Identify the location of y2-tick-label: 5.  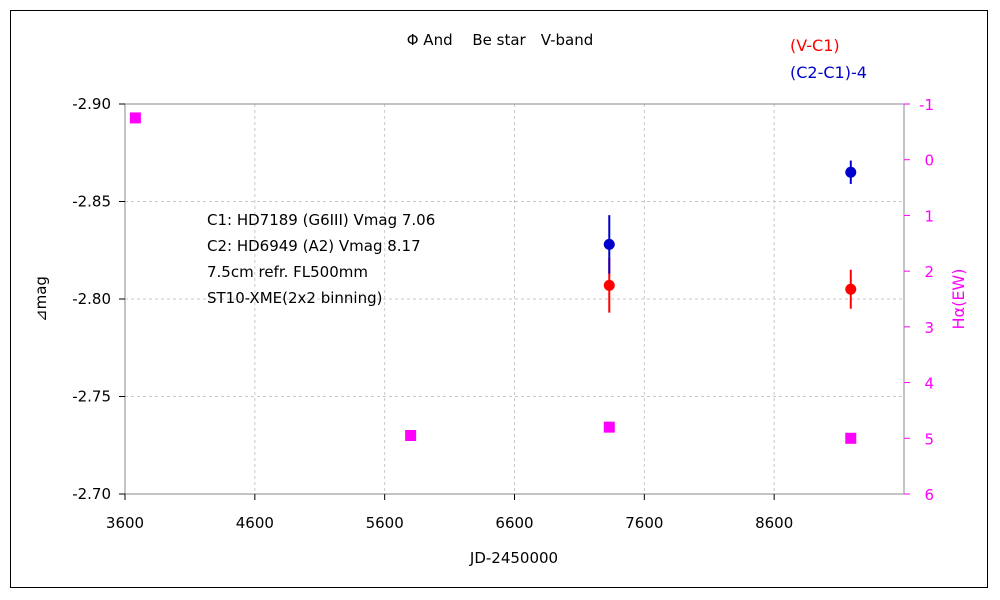
(929, 439).